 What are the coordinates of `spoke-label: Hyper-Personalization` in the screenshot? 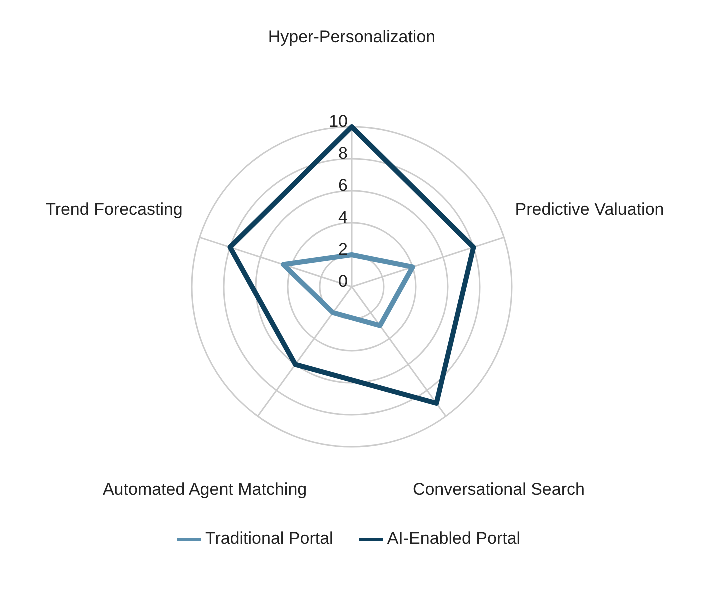 It's located at (352, 37).